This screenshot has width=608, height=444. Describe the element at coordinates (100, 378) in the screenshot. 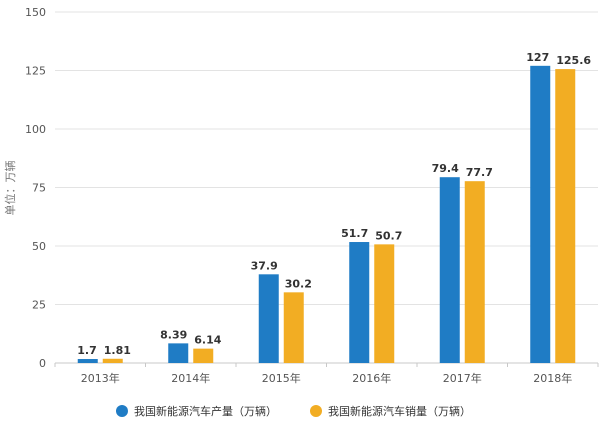

I see `x-tick-label: 2013年` at that location.